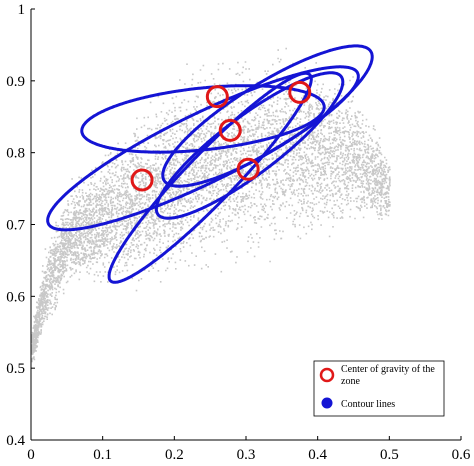  I want to click on x-tick-label: 0.3, so click(246, 455).